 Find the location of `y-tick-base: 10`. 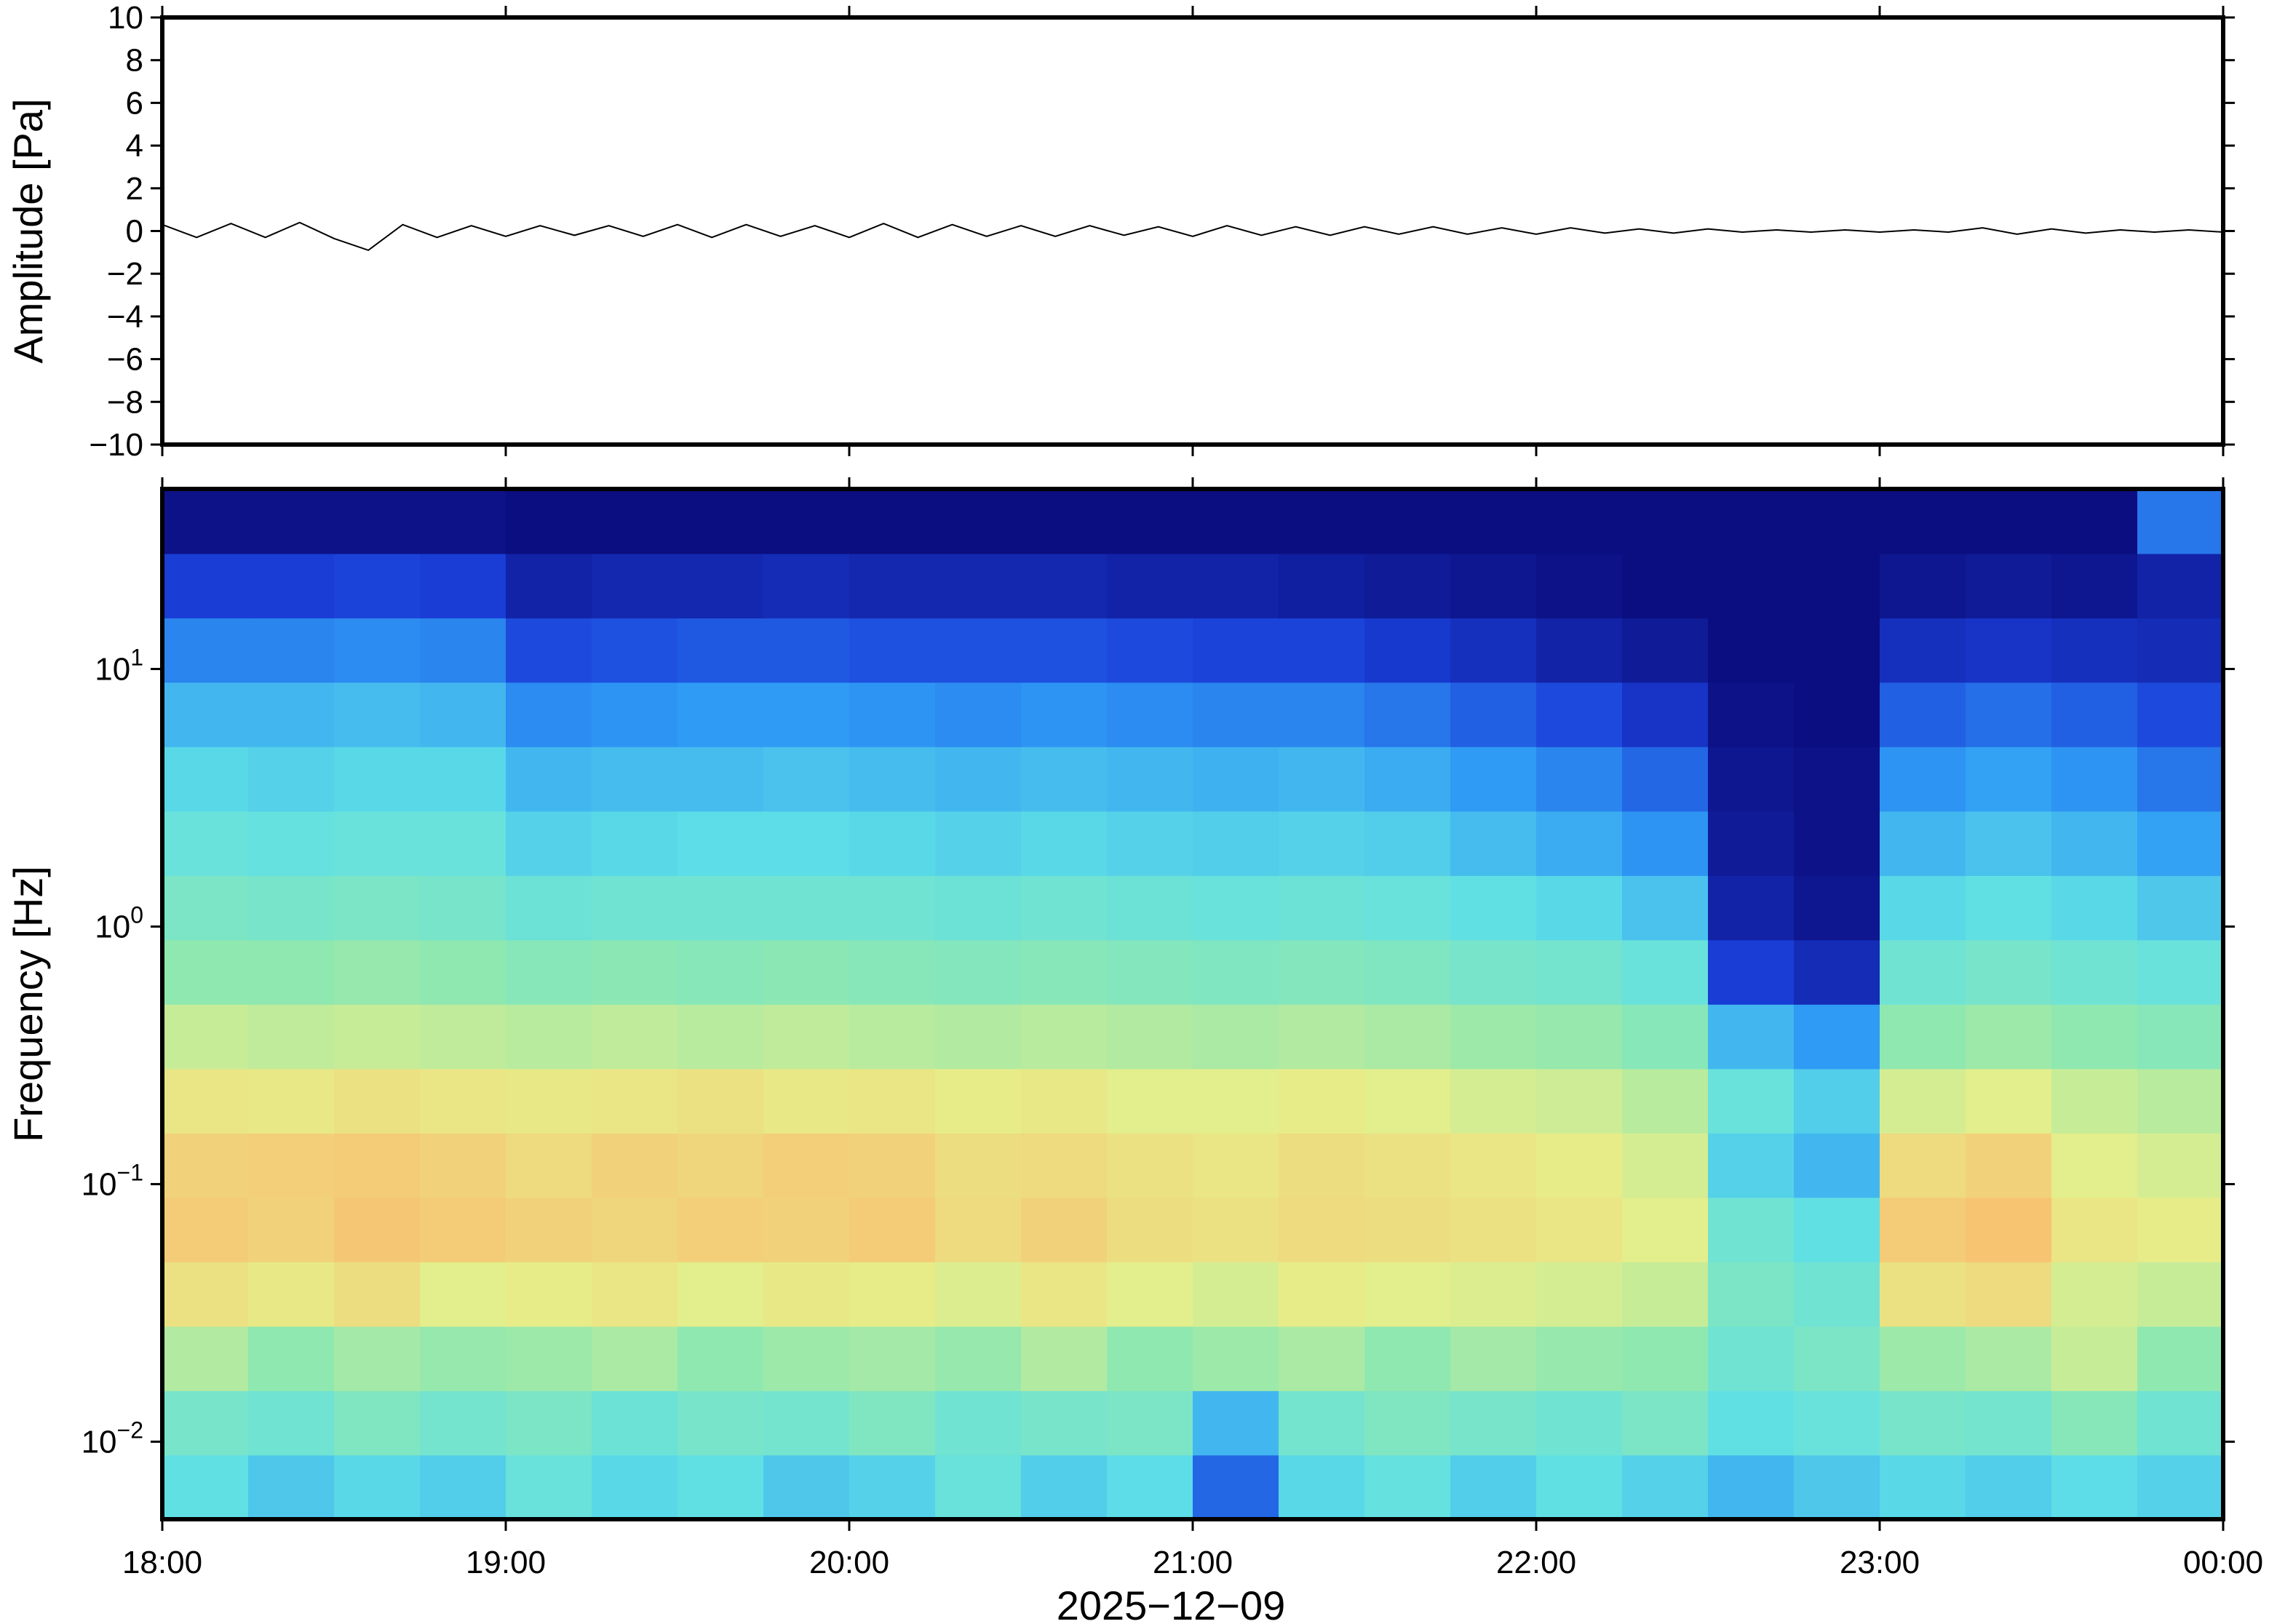

y-tick-base: 10 is located at coordinates (100, 1442).